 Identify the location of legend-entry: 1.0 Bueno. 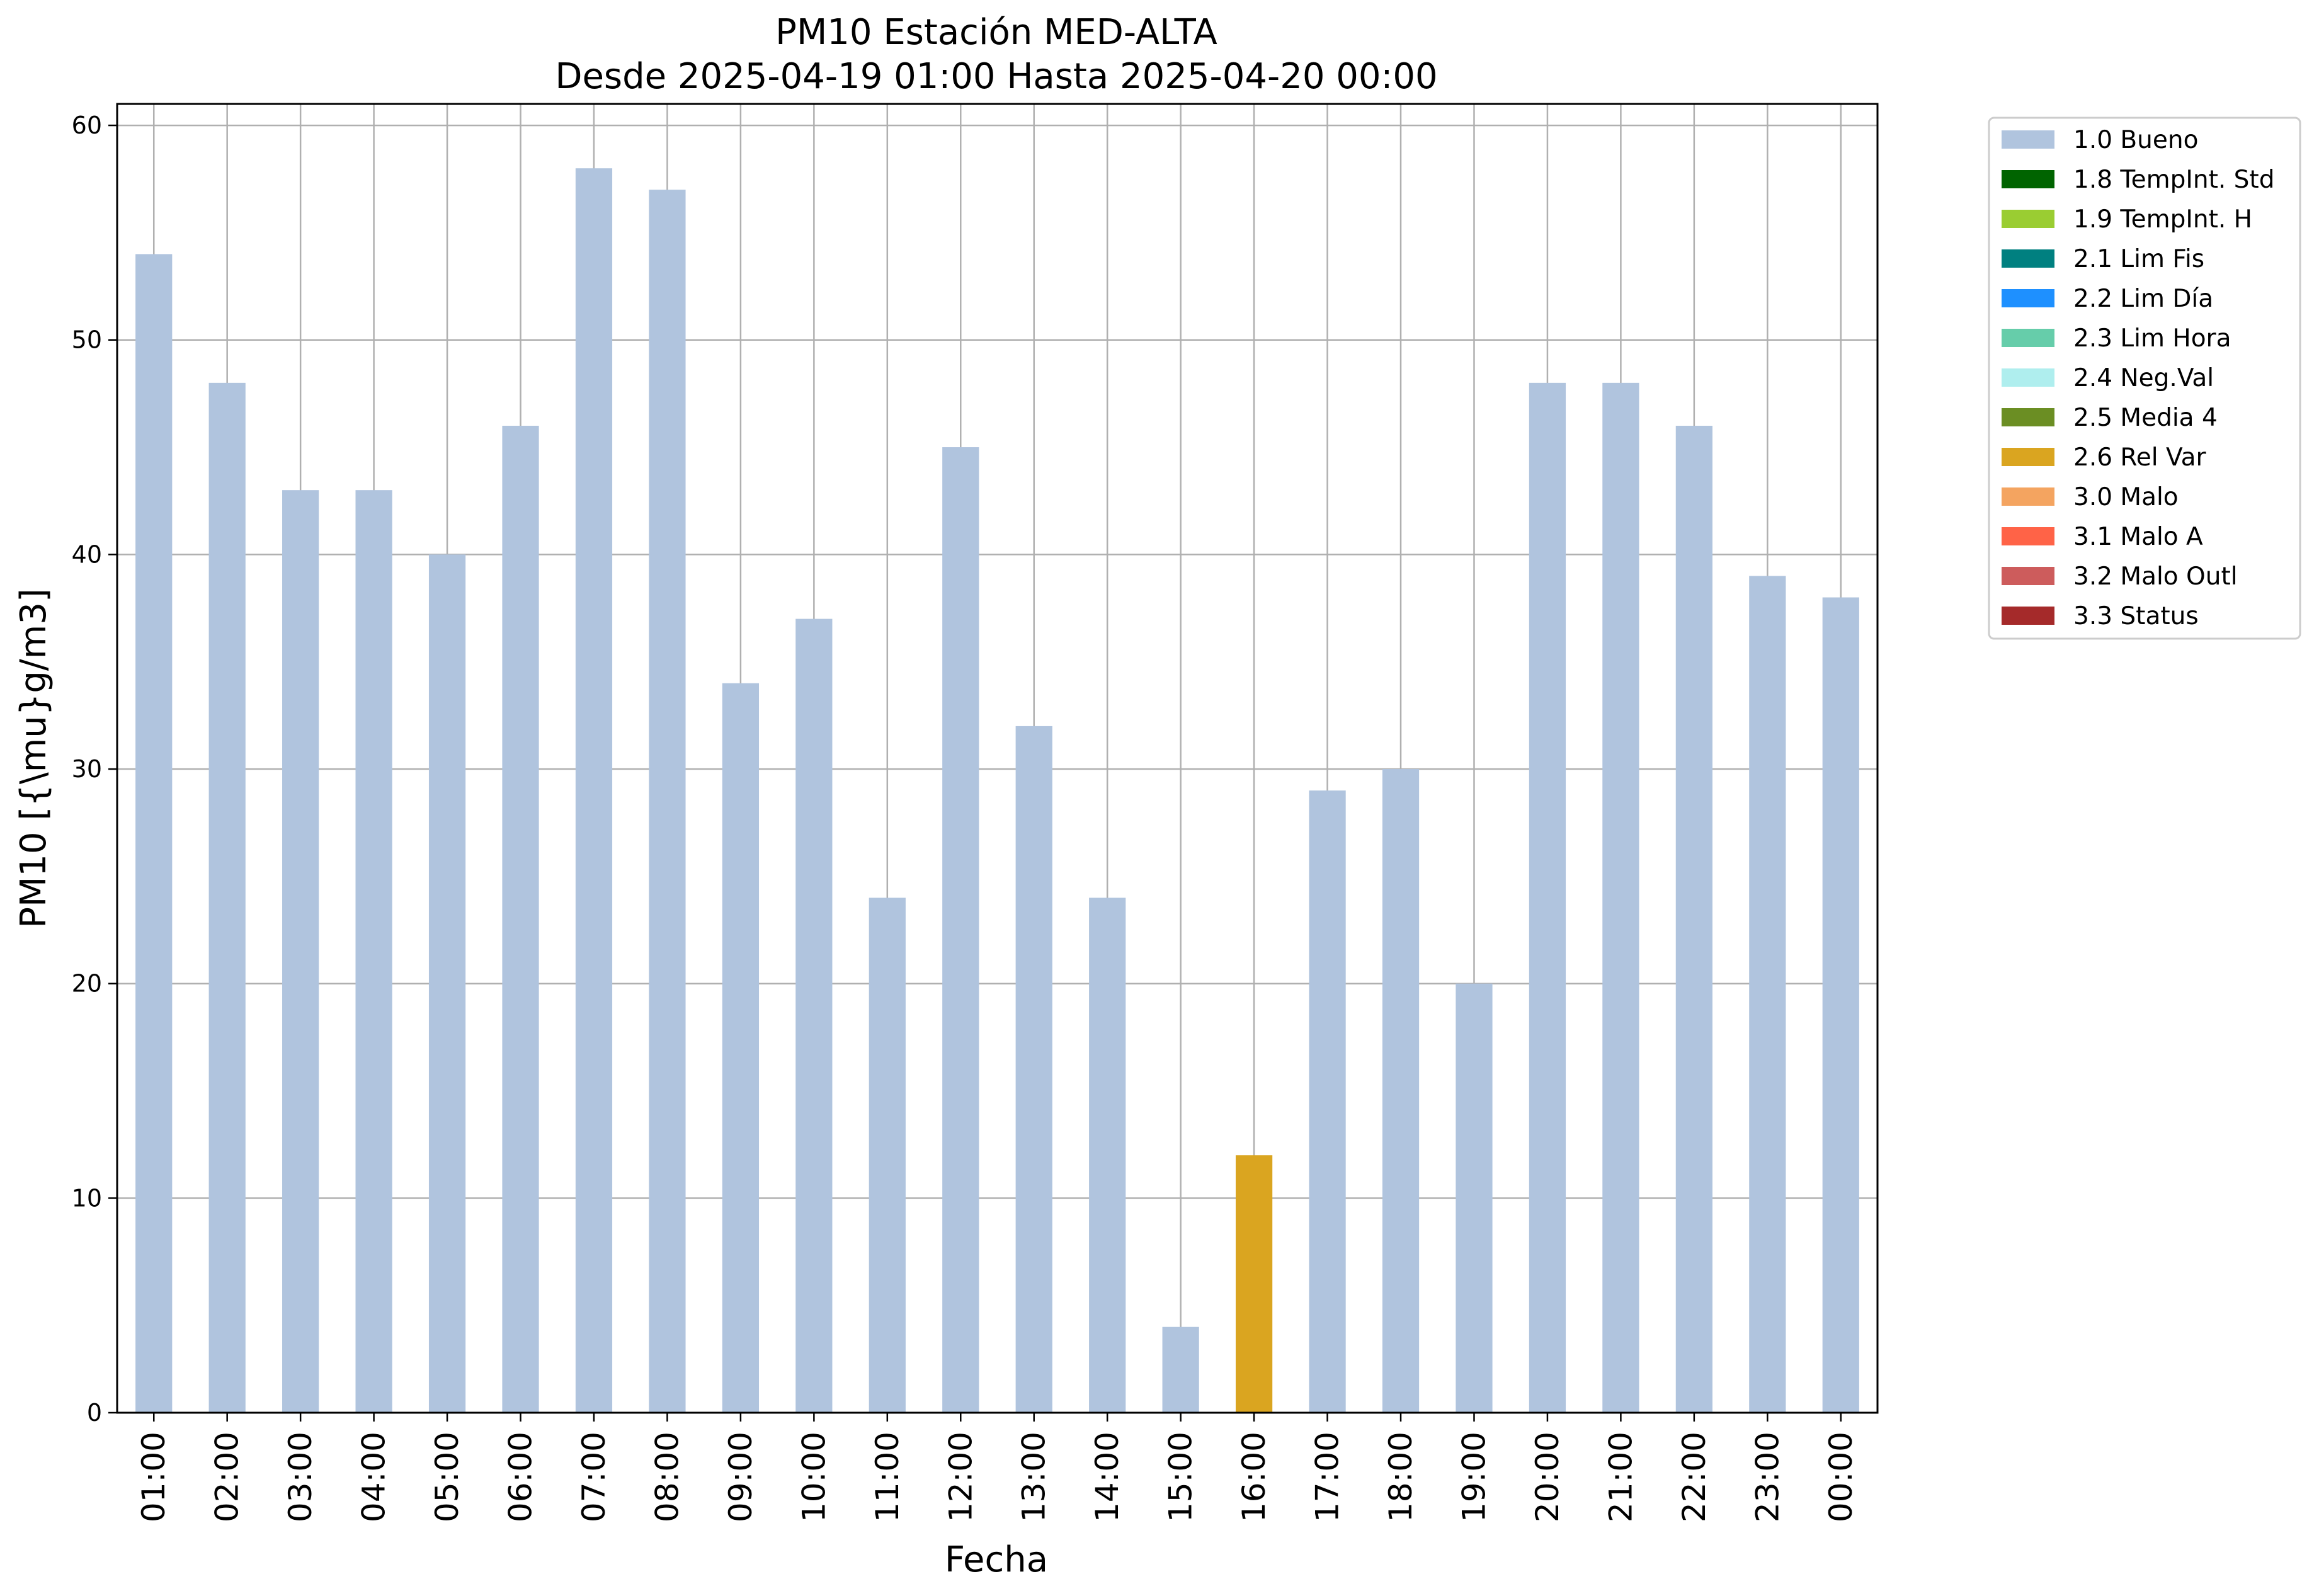
(2135, 140).